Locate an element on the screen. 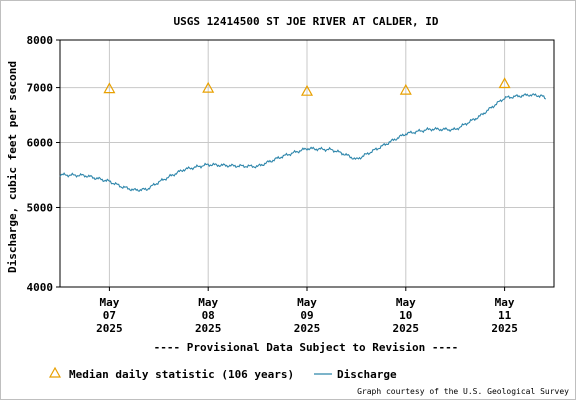 Image resolution: width=576 pixels, height=401 pixels. x-tick-label: 07 is located at coordinates (109, 315).